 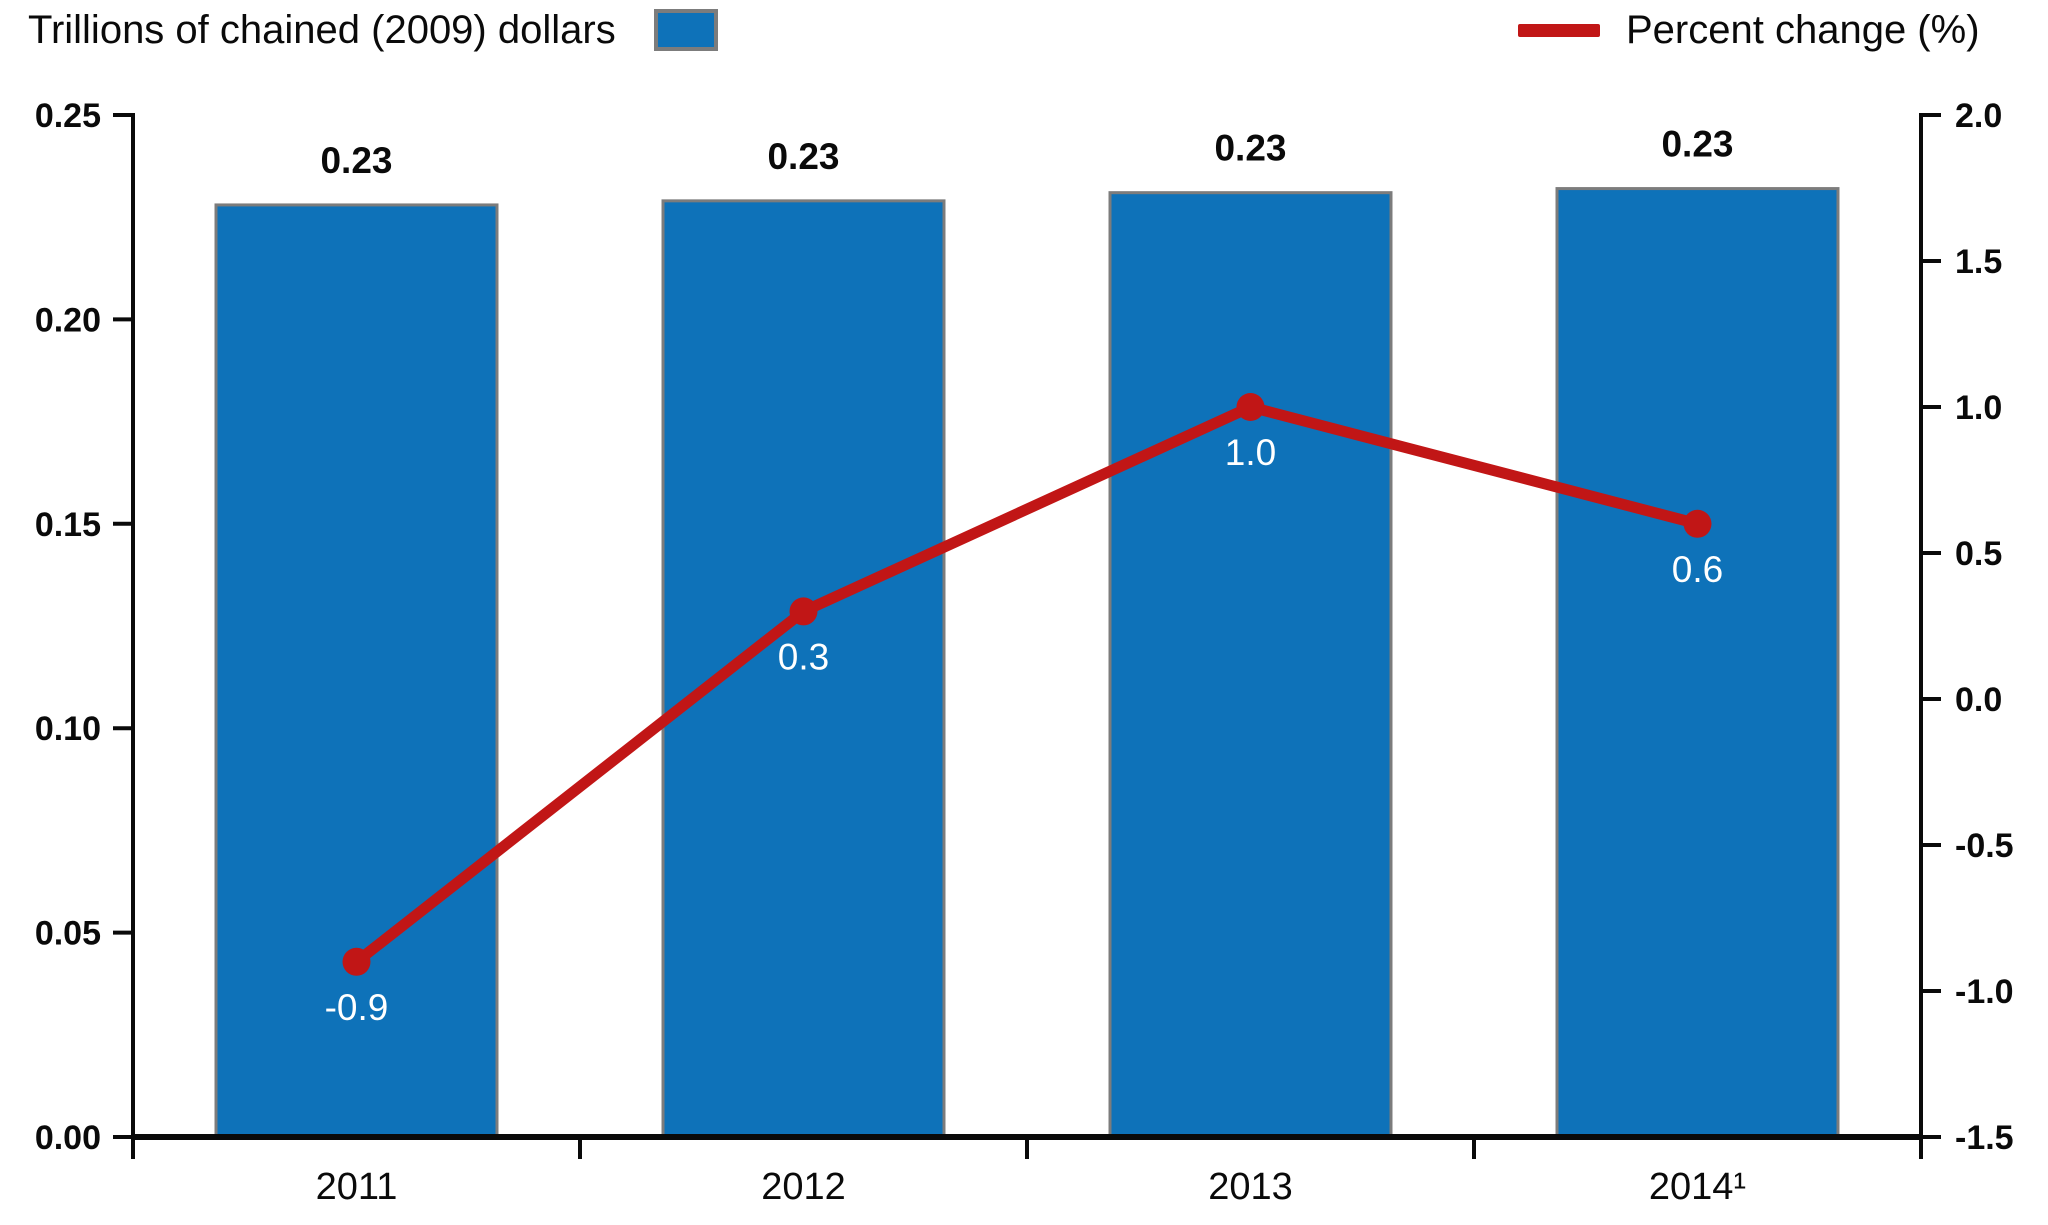 I want to click on left-axis-tick-label: 0.10, so click(x=68, y=729).